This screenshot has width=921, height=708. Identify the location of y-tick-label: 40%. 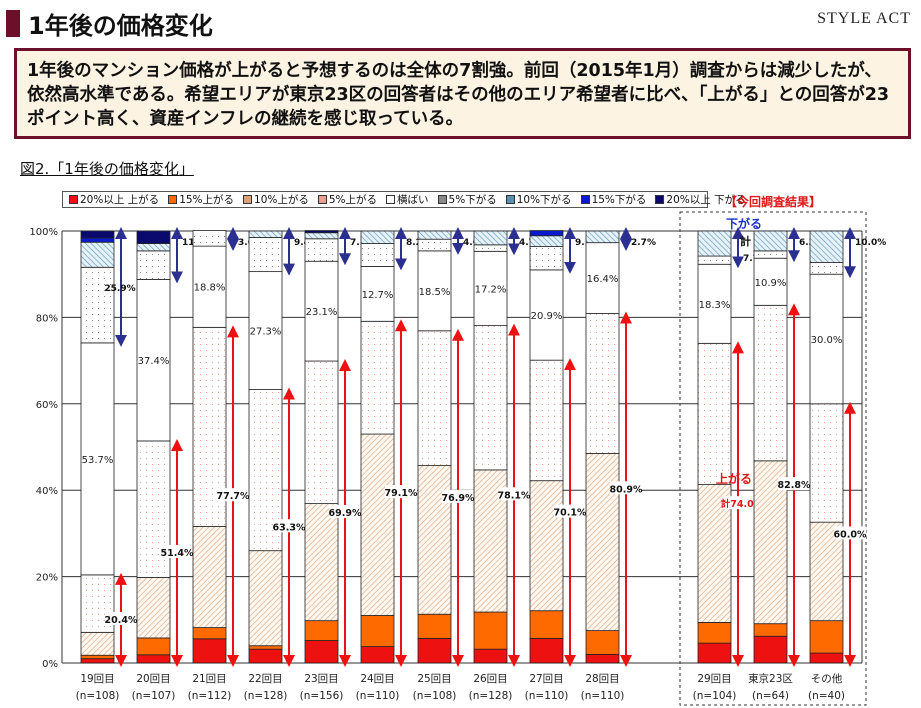
(47, 491).